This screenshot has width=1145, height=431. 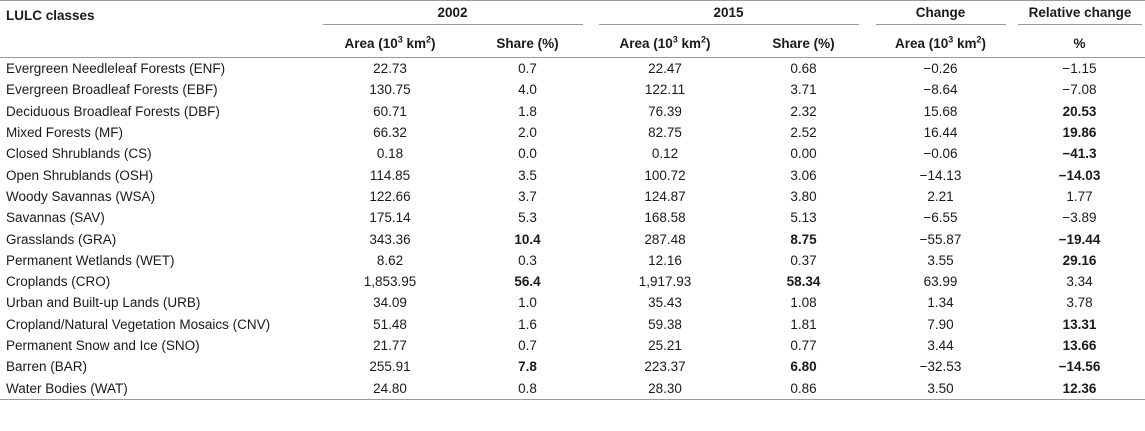 I want to click on area-2015-cell: 25.21, so click(x=665, y=345).